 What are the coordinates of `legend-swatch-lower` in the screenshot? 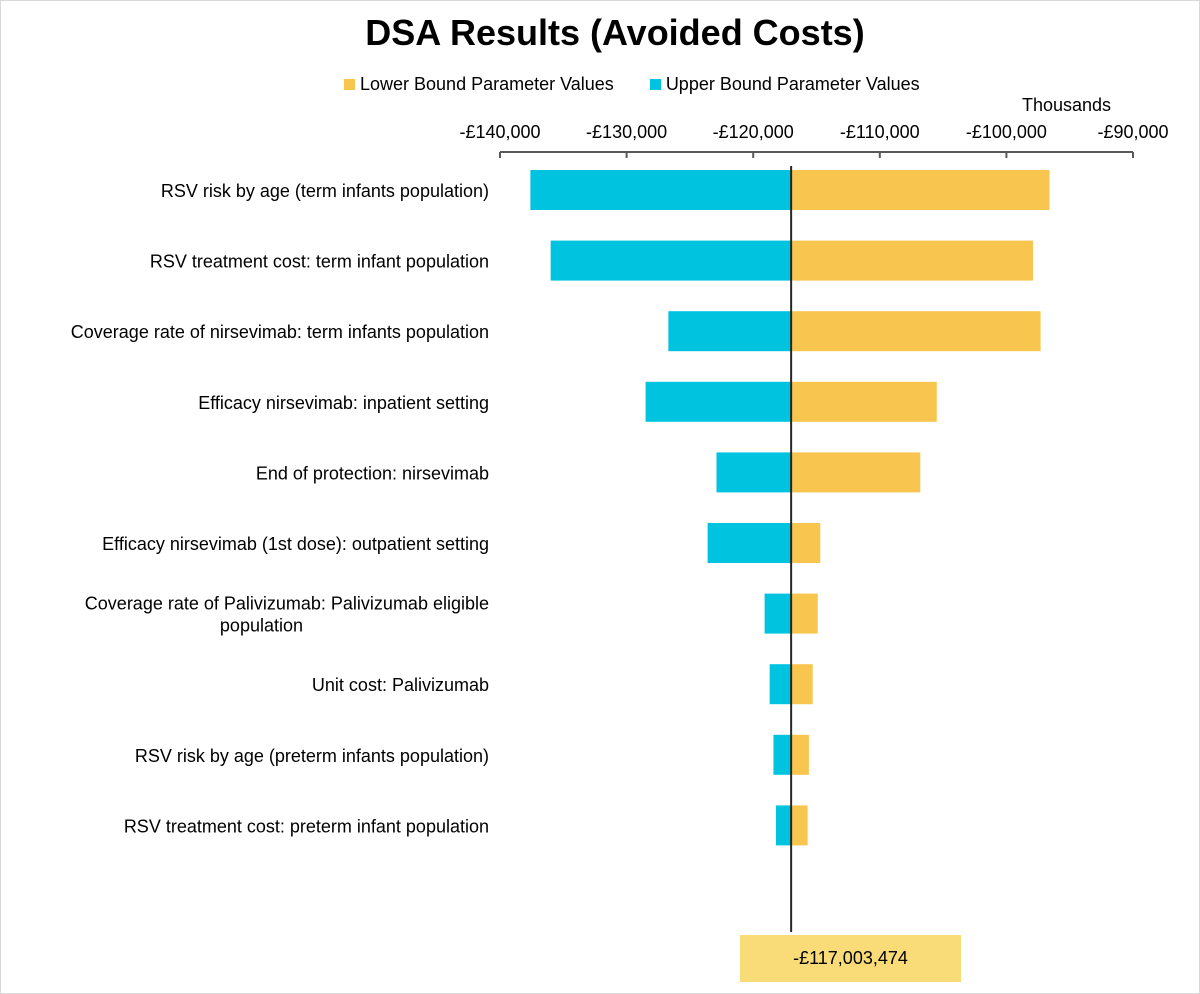 It's located at (349, 84).